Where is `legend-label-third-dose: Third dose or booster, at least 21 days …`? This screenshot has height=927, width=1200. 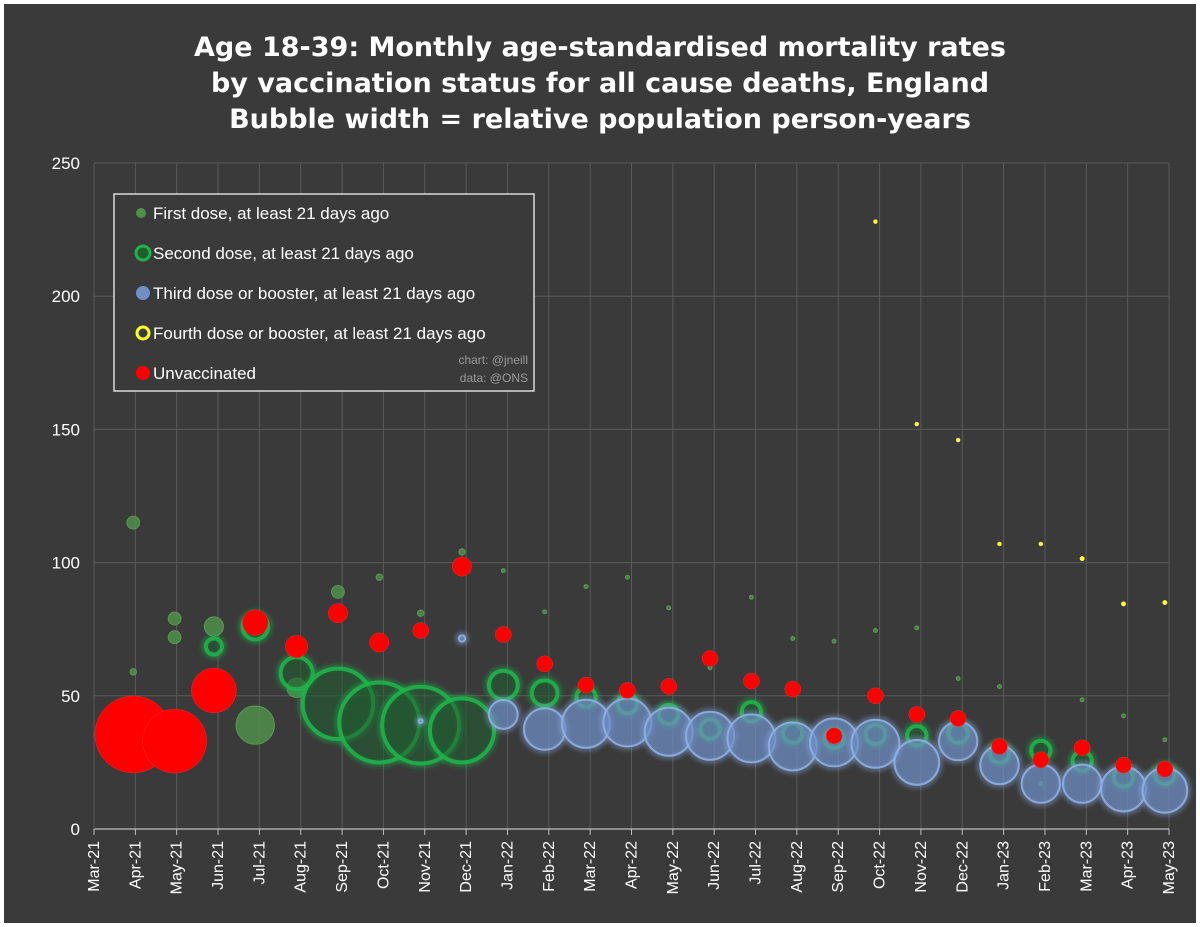 legend-label-third-dose: Third dose or booster, at least 21 days … is located at coordinates (314, 293).